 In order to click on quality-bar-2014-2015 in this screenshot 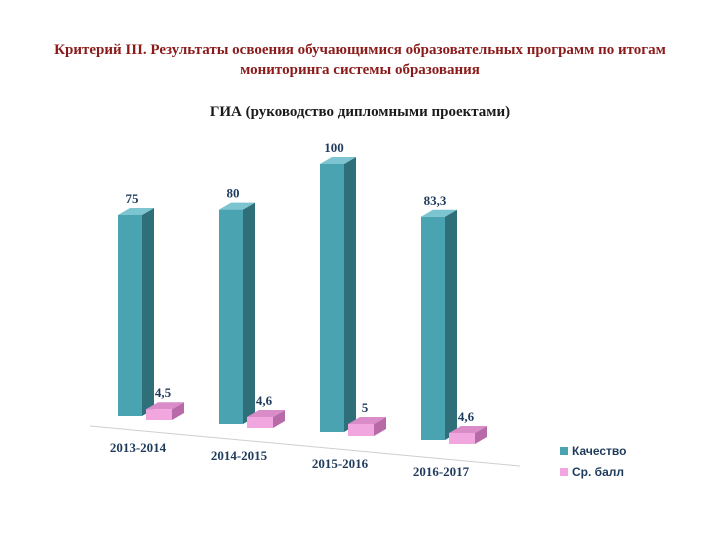, I will do `click(231, 316)`.